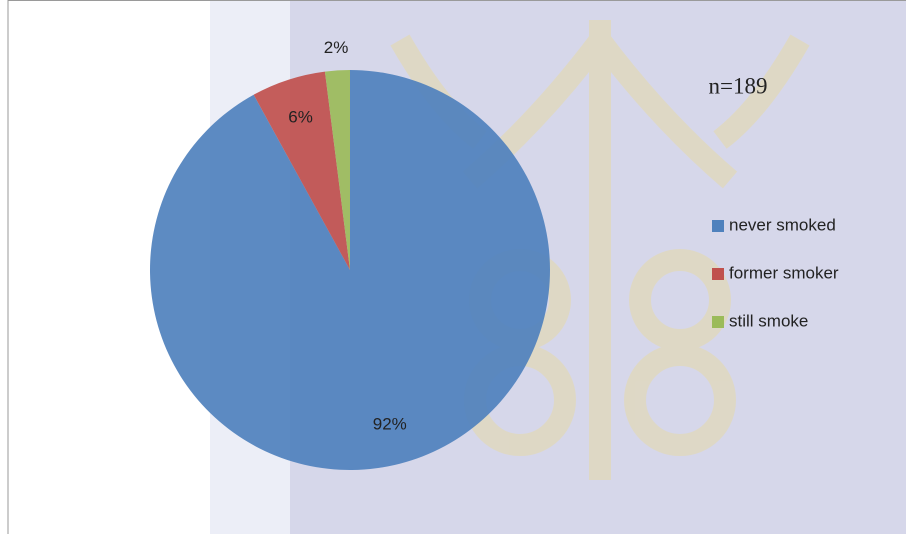 The width and height of the screenshot is (906, 534). What do you see at coordinates (784, 272) in the screenshot?
I see `legend-label: former smoker` at bounding box center [784, 272].